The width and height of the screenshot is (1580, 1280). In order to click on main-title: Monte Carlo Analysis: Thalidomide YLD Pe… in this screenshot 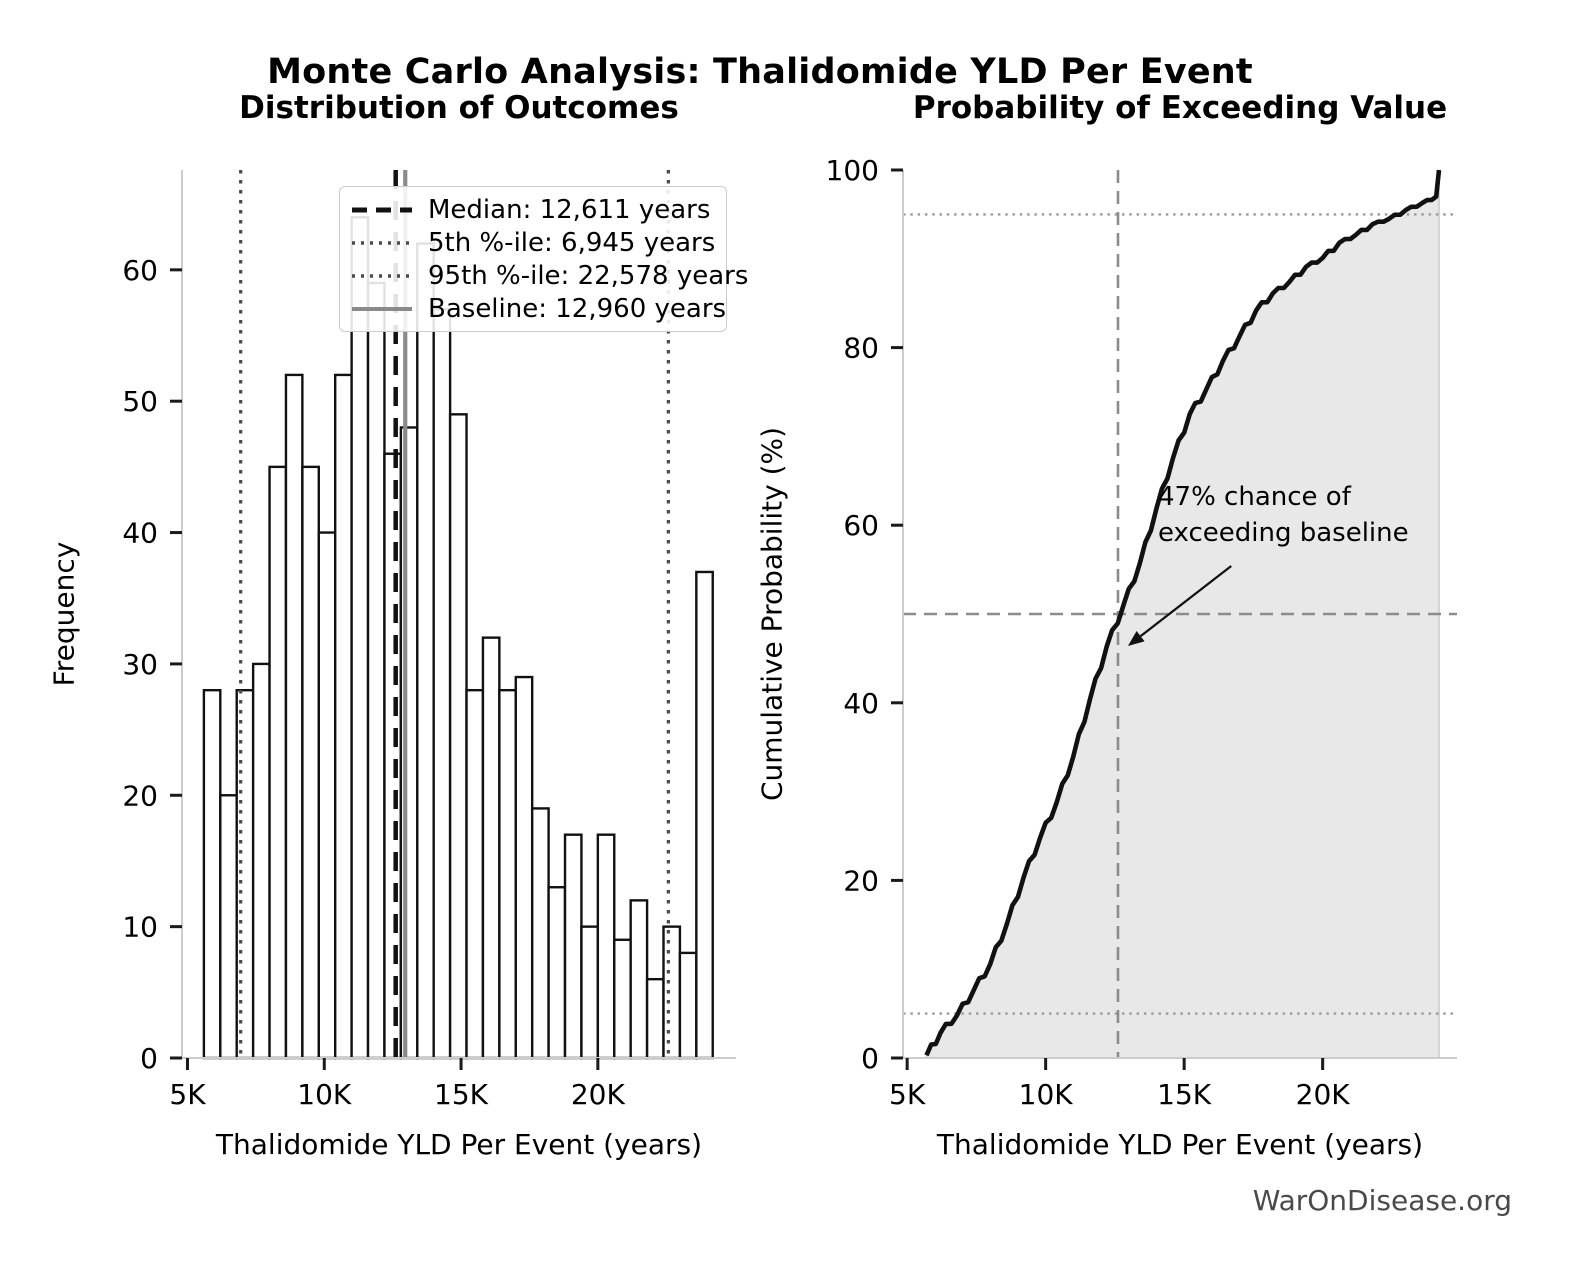, I will do `click(760, 72)`.